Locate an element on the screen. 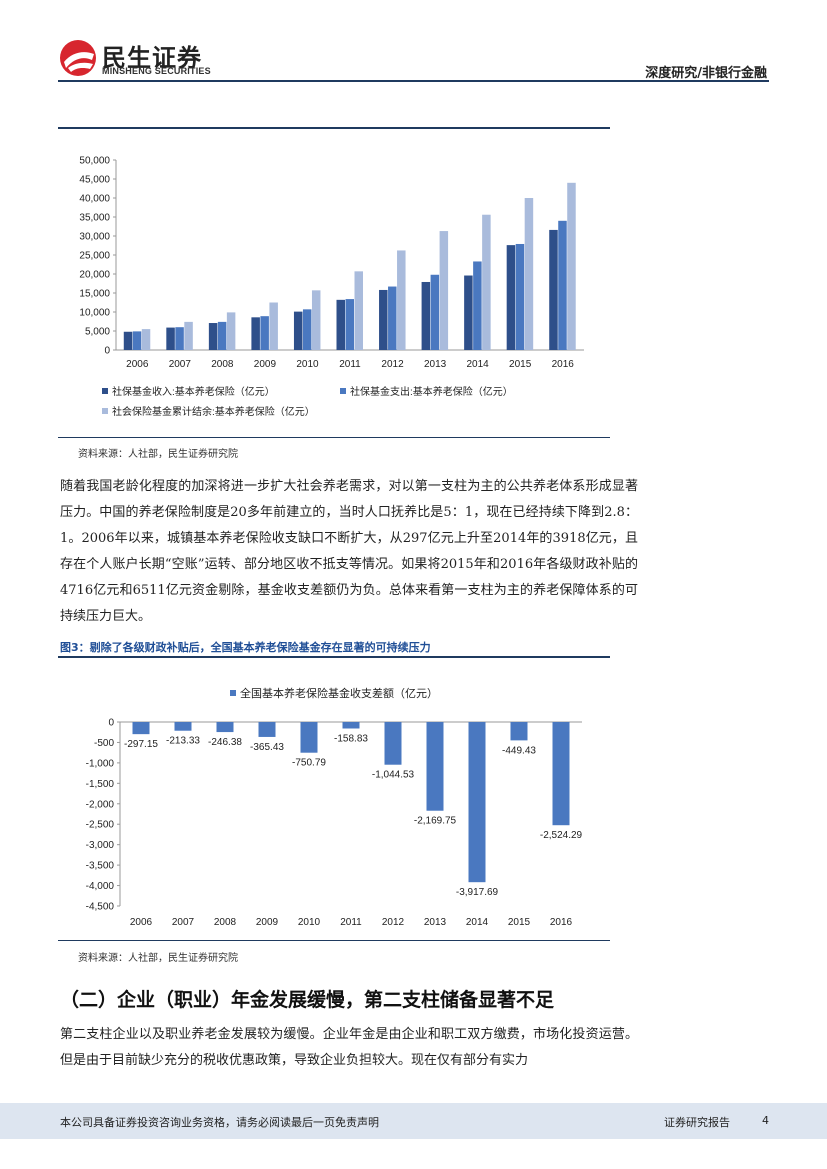 The image size is (827, 1169). footer-disclaimer: 本公司具备证券投资咨询业务资格，请务必阅读最后一页免责声明 is located at coordinates (219, 1122).